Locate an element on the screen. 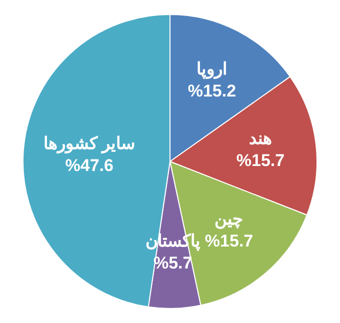  slice-label: اروپا is located at coordinates (212, 69).